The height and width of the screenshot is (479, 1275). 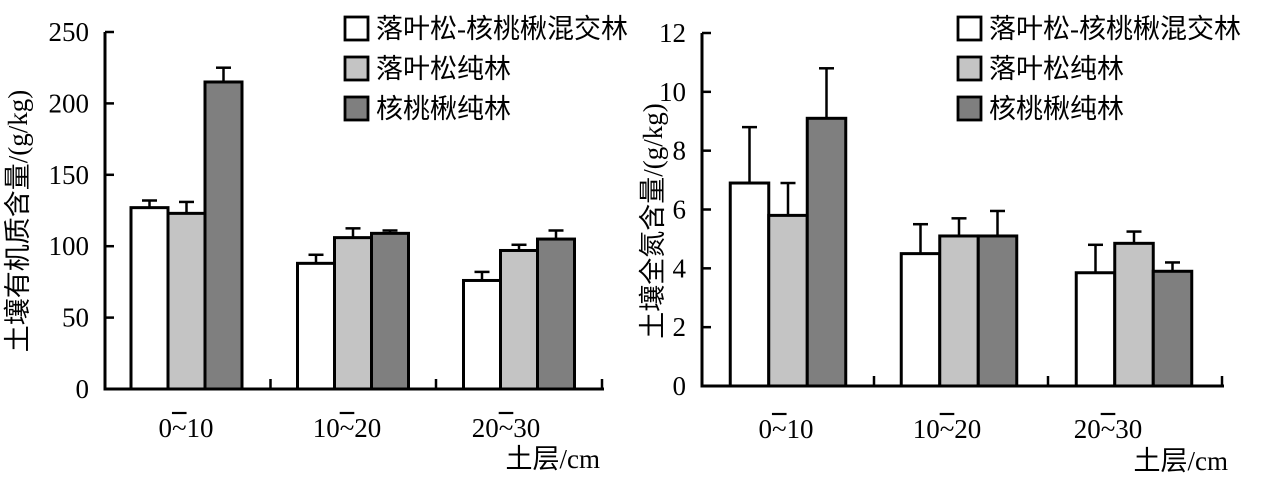 What do you see at coordinates (680, 151) in the screenshot?
I see `y-tick-label: 8` at bounding box center [680, 151].